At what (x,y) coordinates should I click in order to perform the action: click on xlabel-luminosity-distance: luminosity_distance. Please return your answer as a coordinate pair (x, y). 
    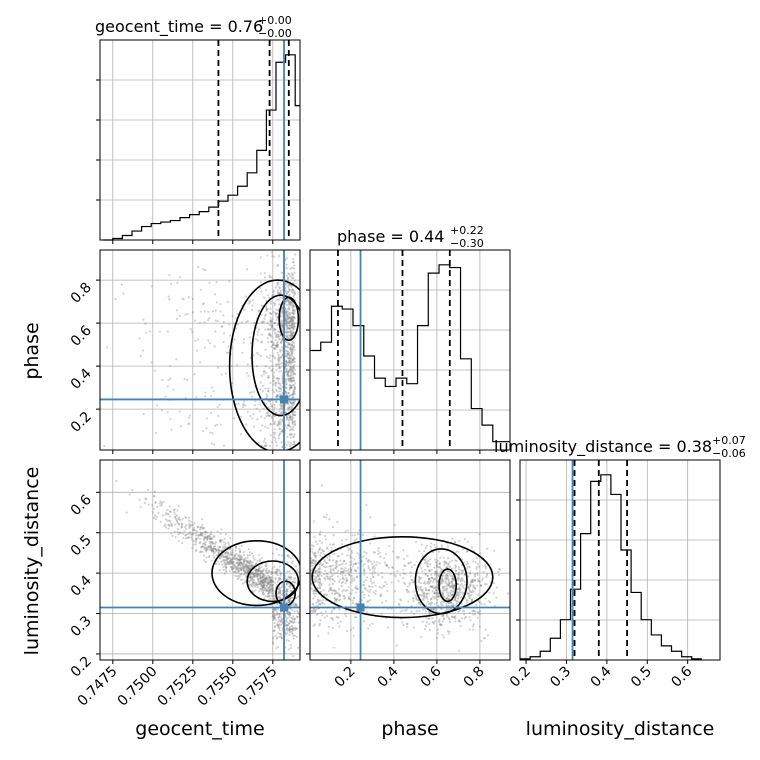
    Looking at the image, I should click on (620, 729).